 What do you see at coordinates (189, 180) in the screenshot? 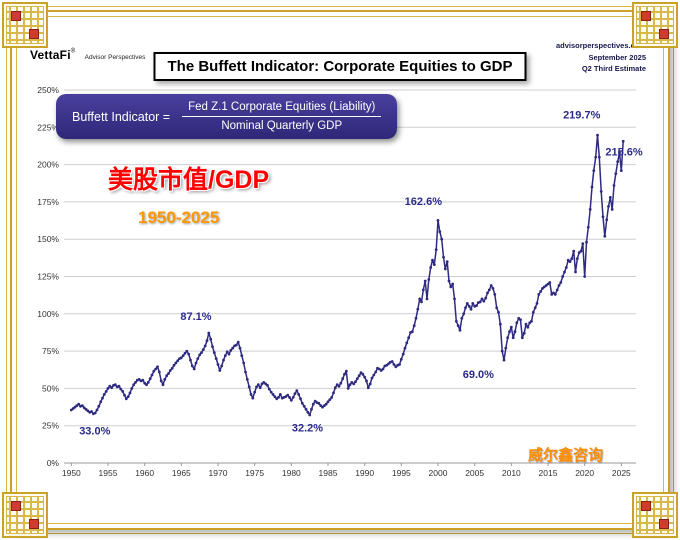
I see `headline-chinese: 美股市值/GDP` at bounding box center [189, 180].